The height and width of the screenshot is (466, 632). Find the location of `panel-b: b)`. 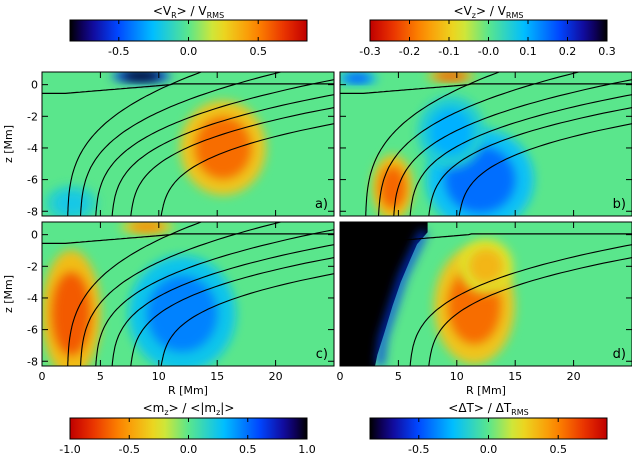

panel-b: b) is located at coordinates (485, 144).